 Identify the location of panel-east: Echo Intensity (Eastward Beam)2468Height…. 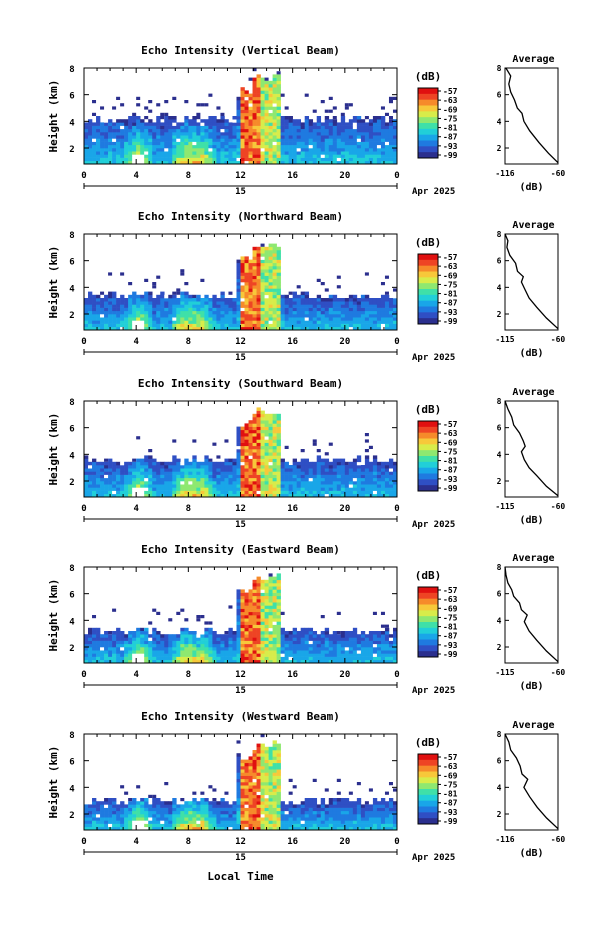
(306, 619).